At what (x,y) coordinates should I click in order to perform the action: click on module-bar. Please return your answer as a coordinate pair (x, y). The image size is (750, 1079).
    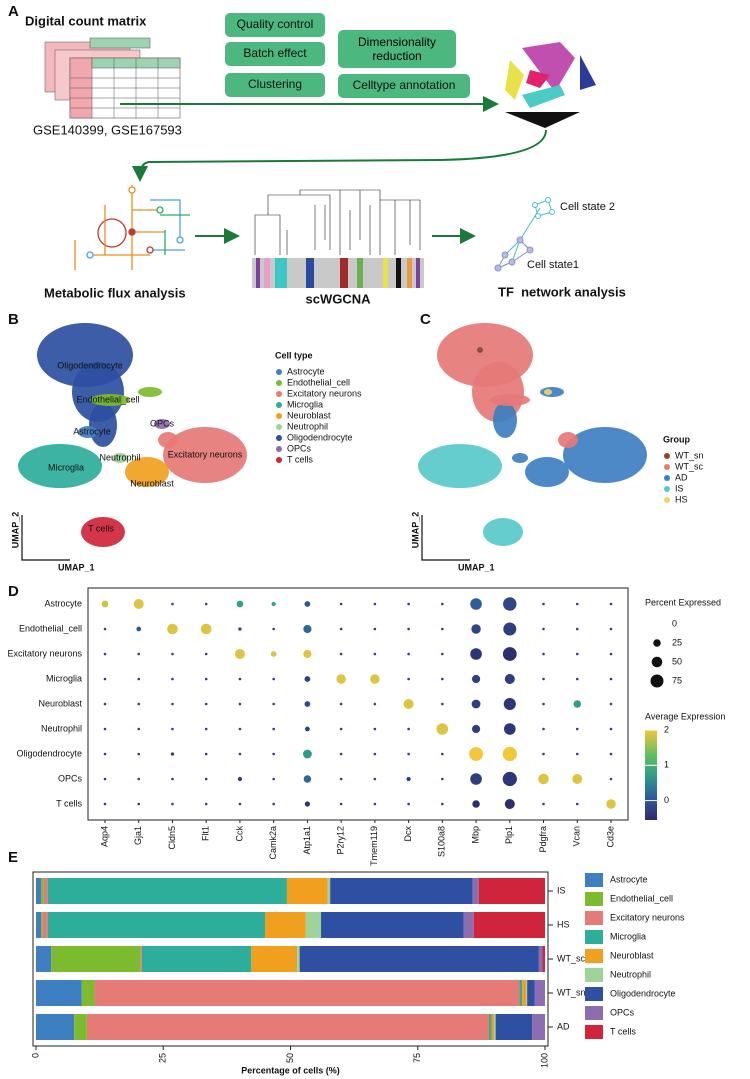
    Looking at the image, I should click on (338, 273).